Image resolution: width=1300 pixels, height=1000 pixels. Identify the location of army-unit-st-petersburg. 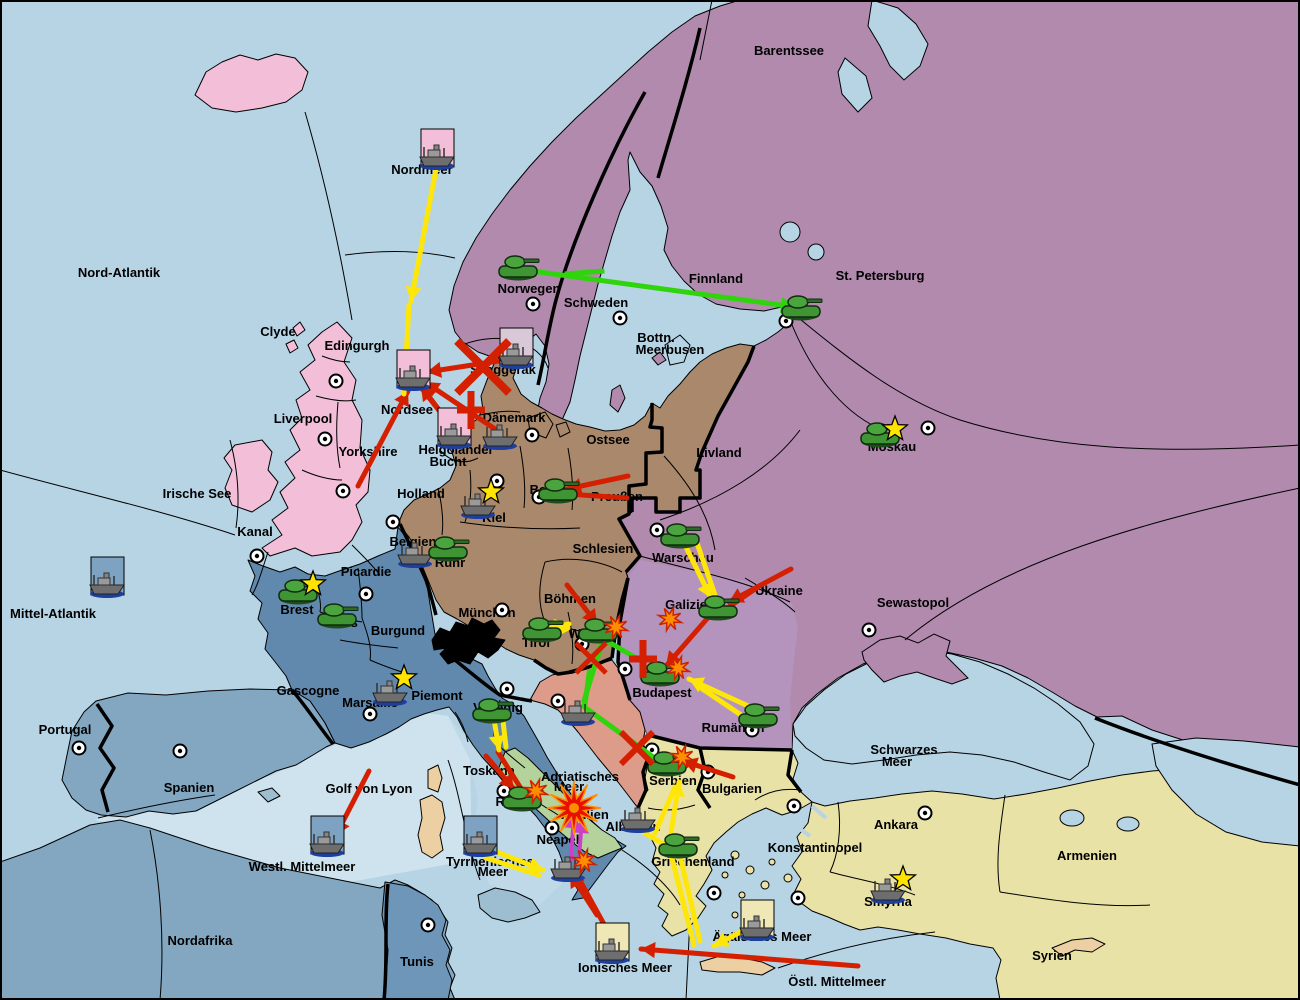
(802, 308).